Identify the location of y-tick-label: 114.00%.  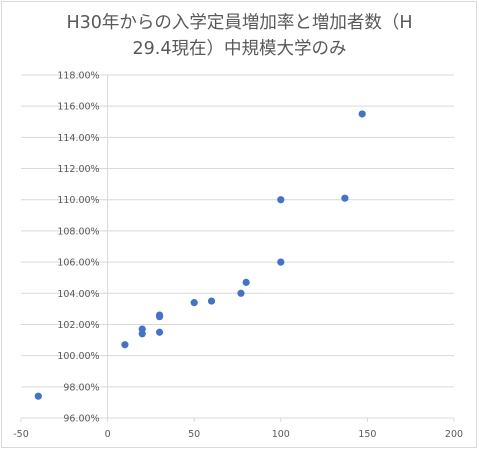
(78, 138).